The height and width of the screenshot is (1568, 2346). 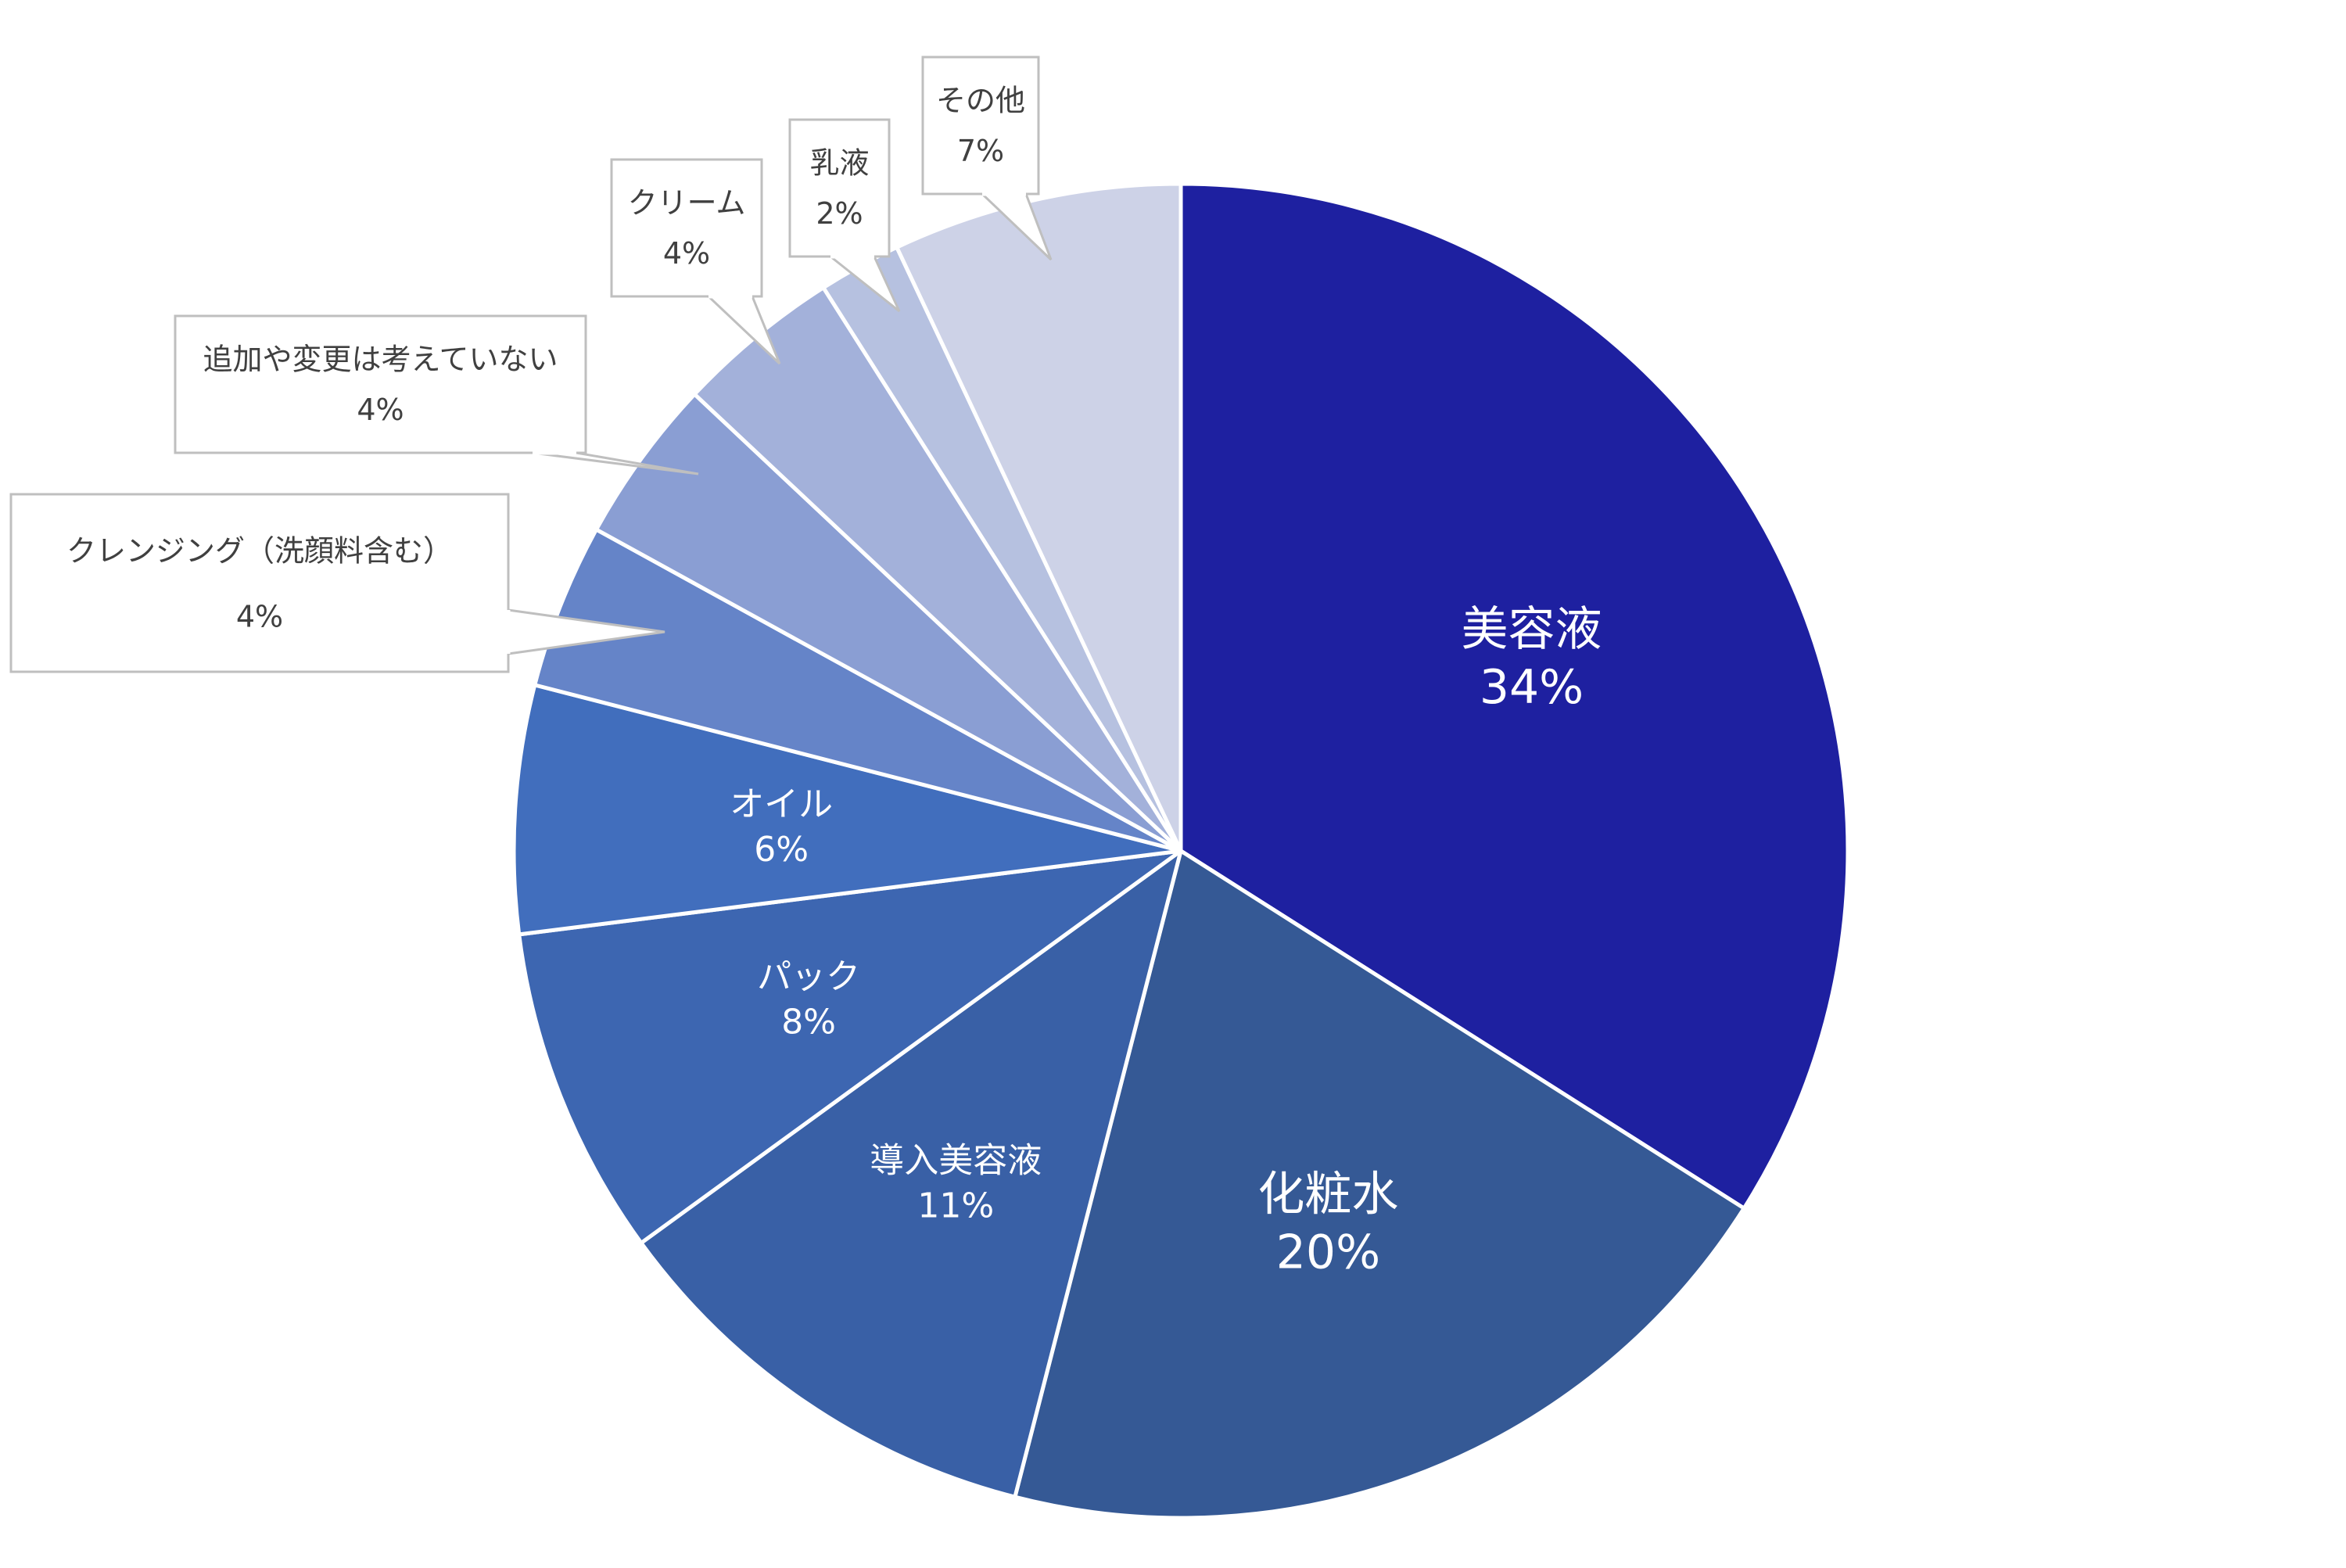 What do you see at coordinates (1327, 1194) in the screenshot?
I see `slice-label: 化粧水` at bounding box center [1327, 1194].